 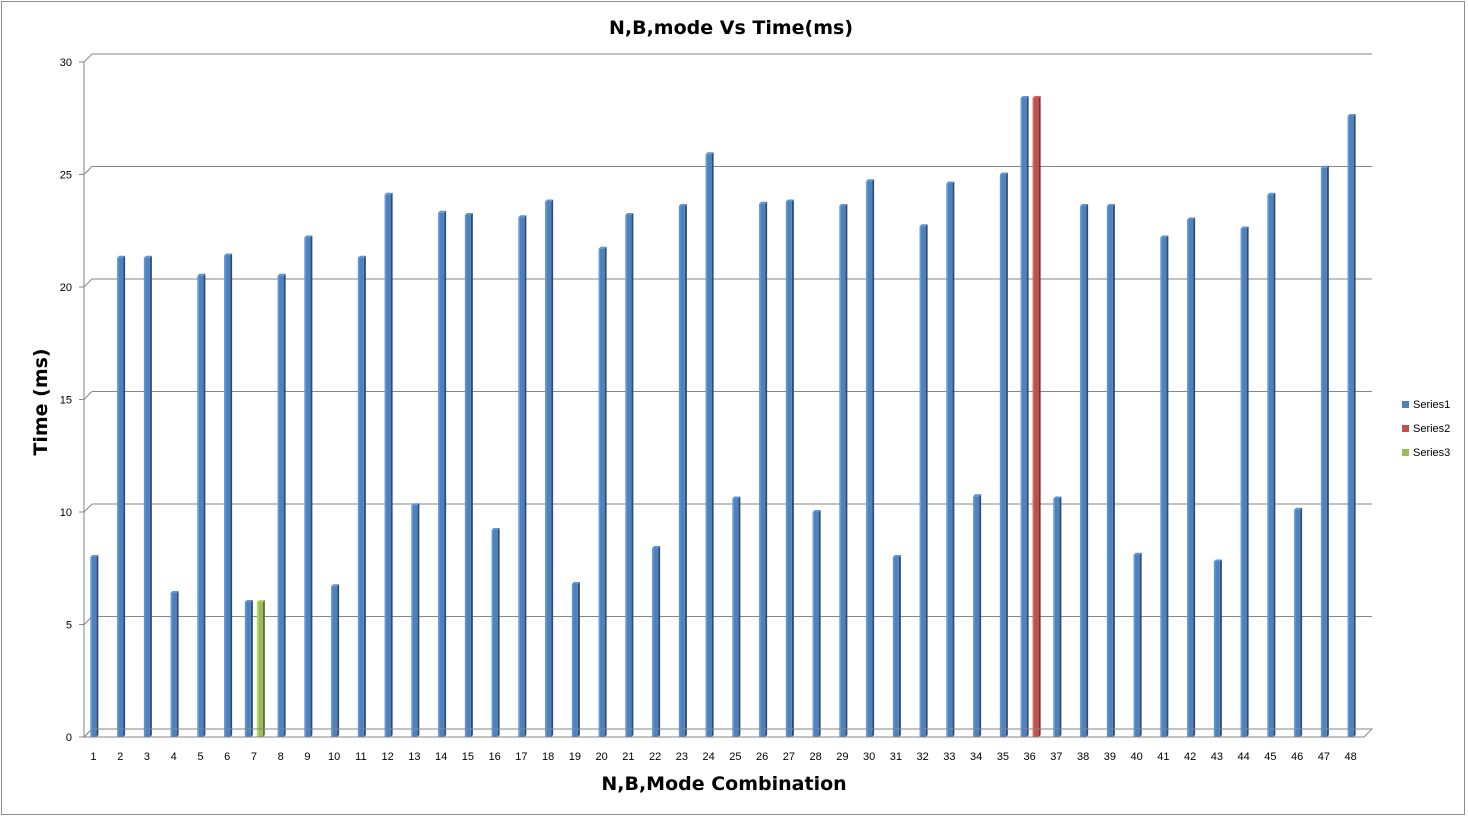 I want to click on x-tick-label: 9, so click(x=307, y=757).